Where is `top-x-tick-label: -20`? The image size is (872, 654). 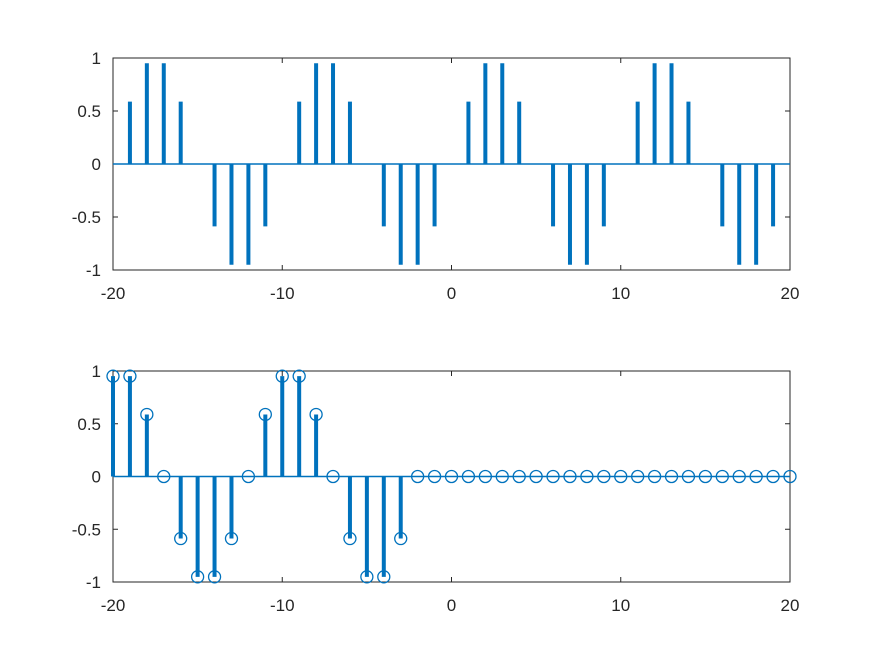
top-x-tick-label: -20 is located at coordinates (113, 293).